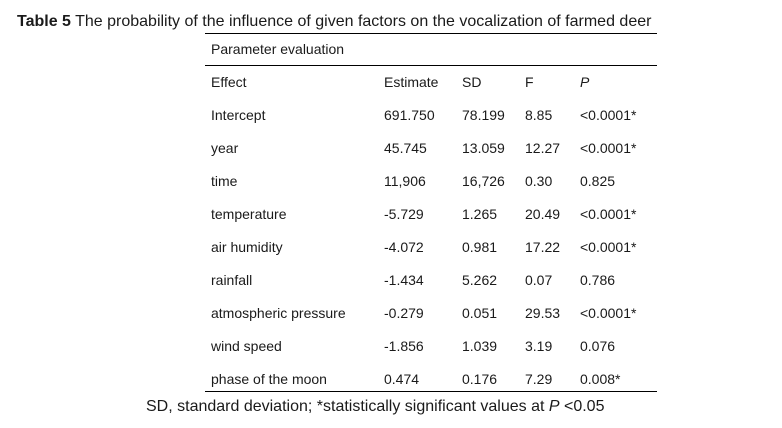 This screenshot has width=782, height=428. Describe the element at coordinates (598, 181) in the screenshot. I see `cell-p: 0.825` at that location.